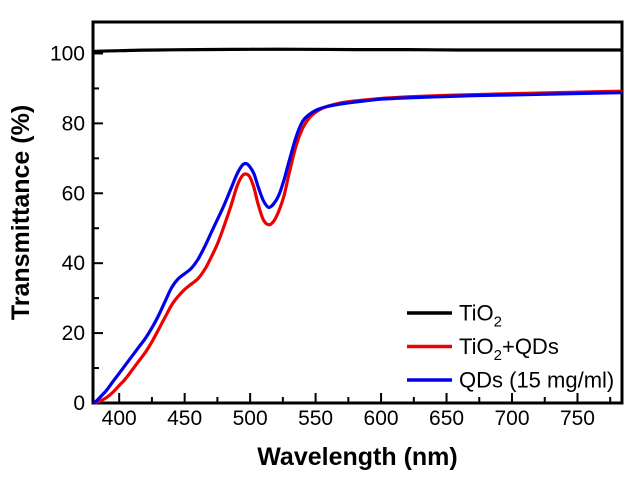 This screenshot has height=489, width=643. I want to click on legend-label: TiO2, so click(480, 316).